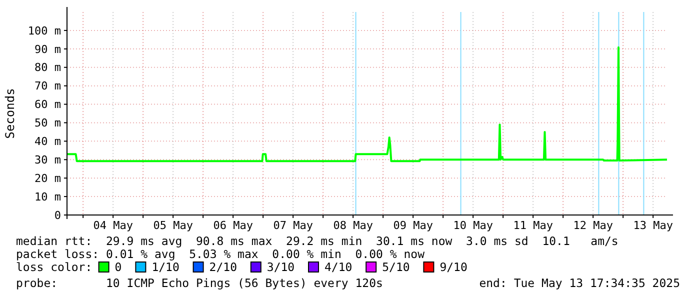 The height and width of the screenshot is (297, 697). Describe the element at coordinates (593, 225) in the screenshot. I see `x-tick-label: 12 May` at that location.